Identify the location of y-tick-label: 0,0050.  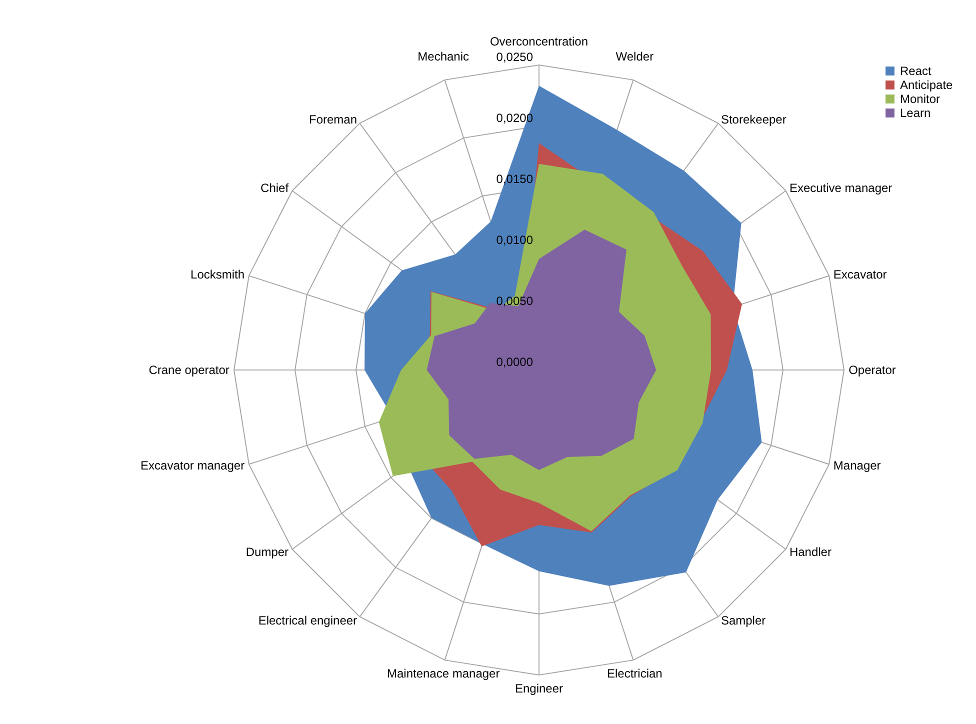
(515, 301).